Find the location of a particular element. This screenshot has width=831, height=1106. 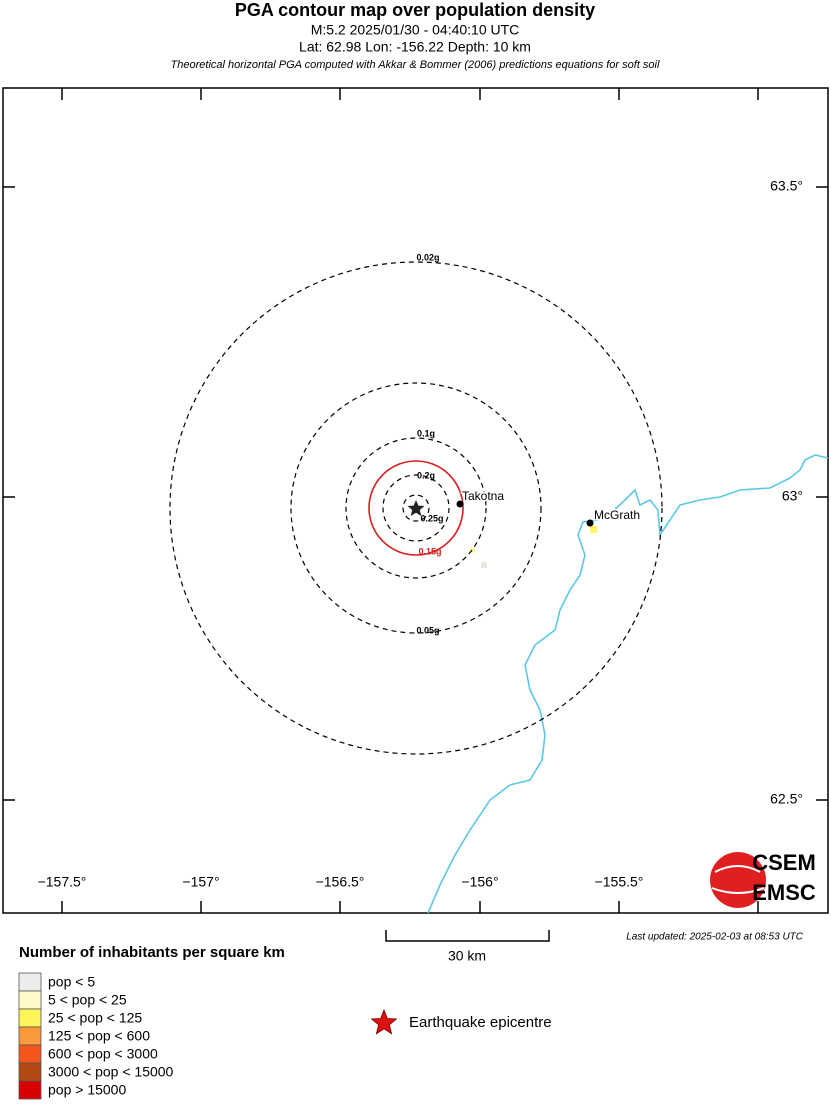

lat-label: 63.5° is located at coordinates (786, 186).